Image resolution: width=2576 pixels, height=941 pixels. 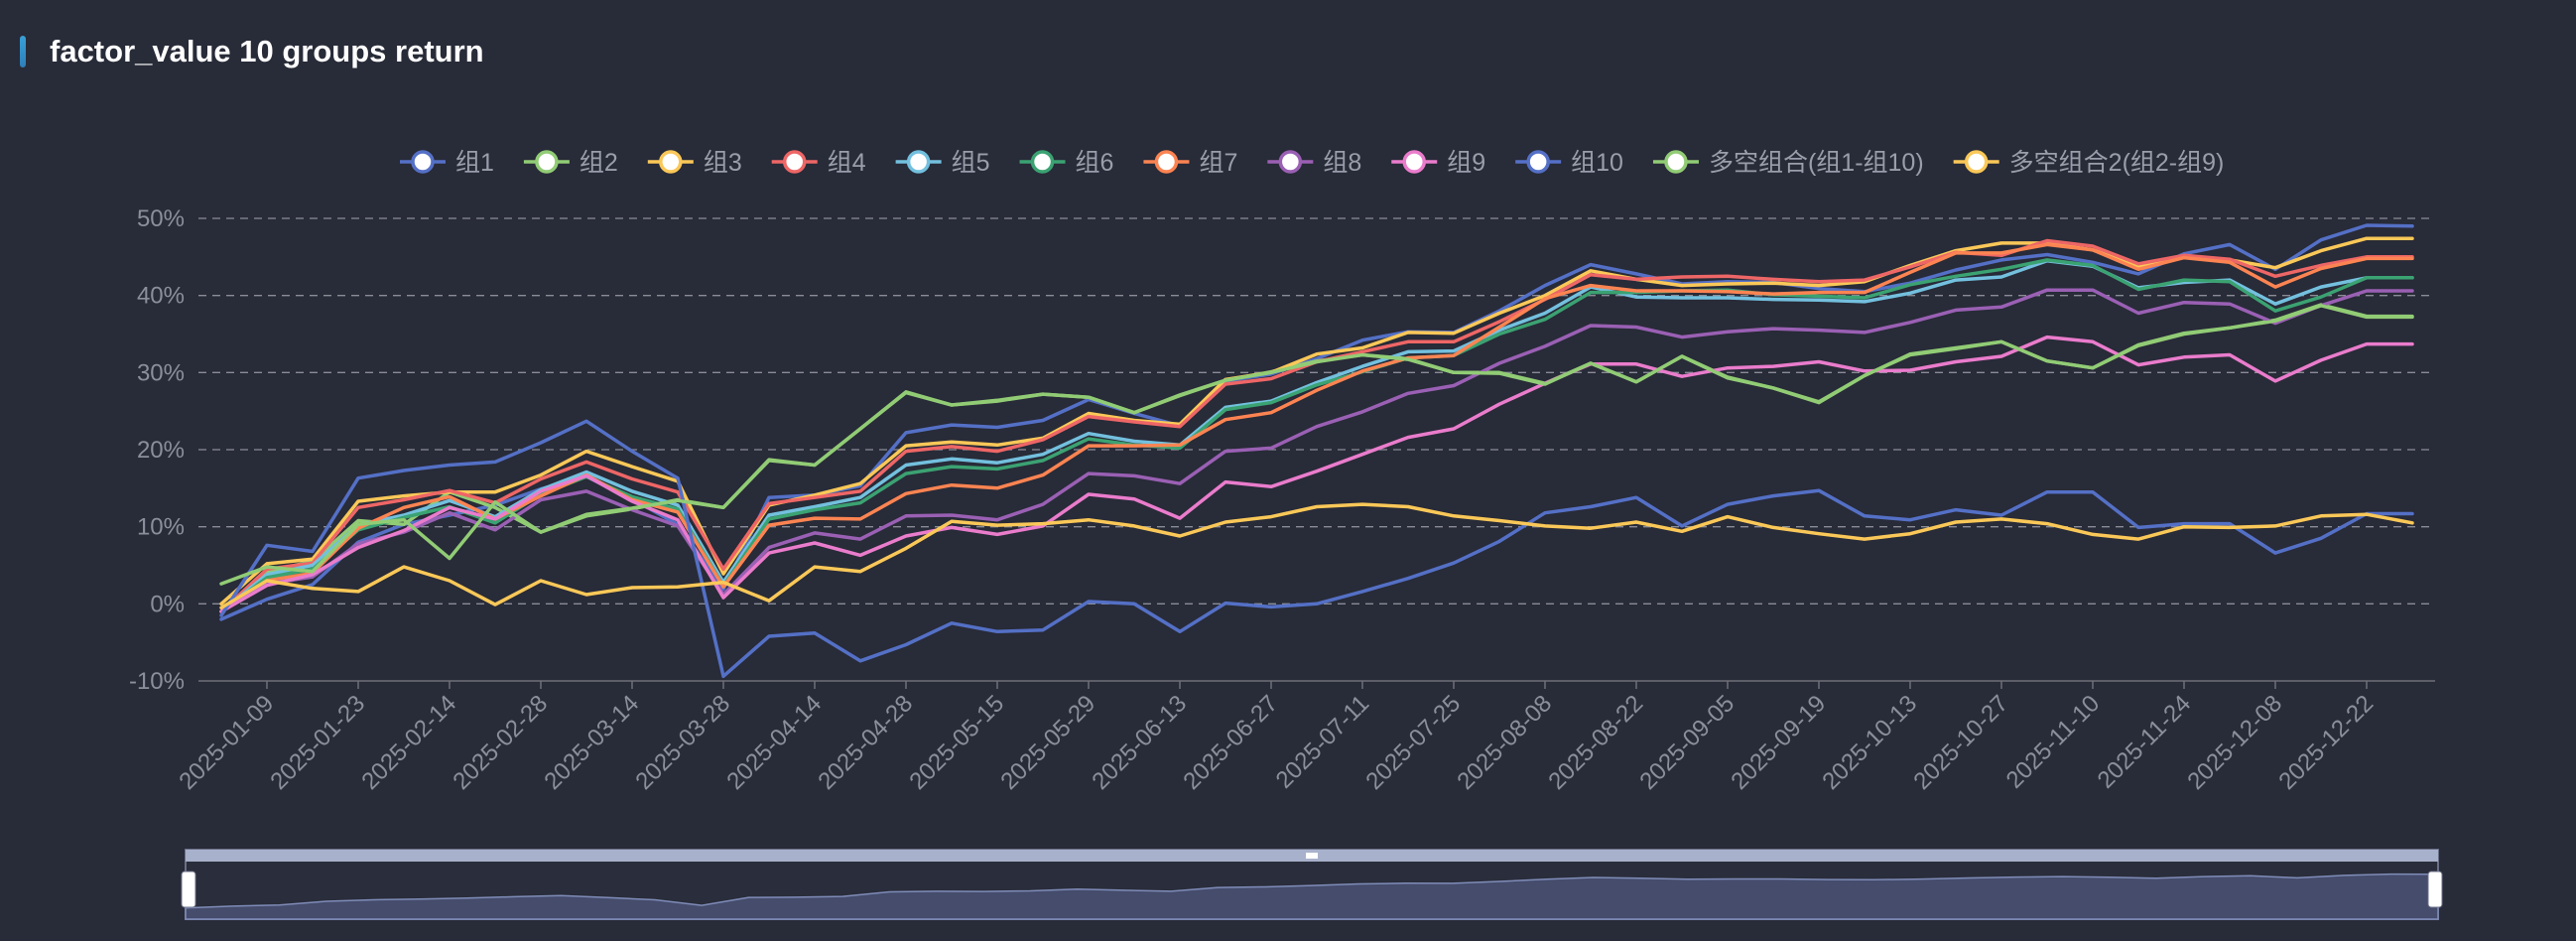 I want to click on y-tick-label: 50%, so click(x=161, y=219).